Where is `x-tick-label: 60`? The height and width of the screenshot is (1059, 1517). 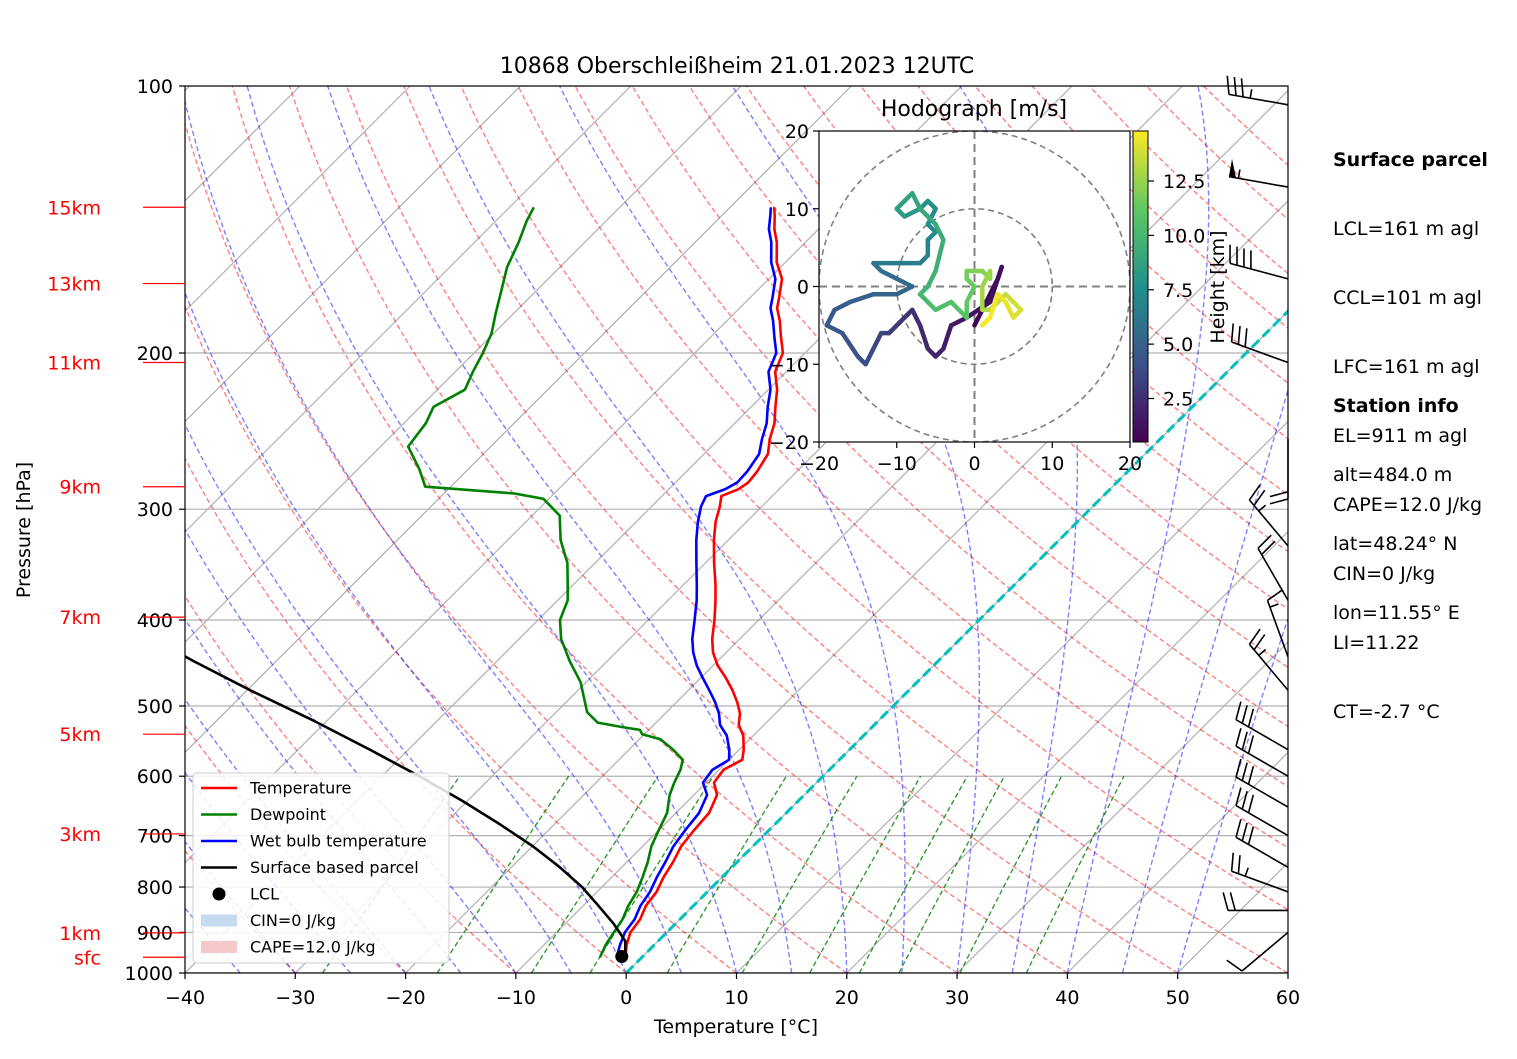 x-tick-label: 60 is located at coordinates (1288, 998).